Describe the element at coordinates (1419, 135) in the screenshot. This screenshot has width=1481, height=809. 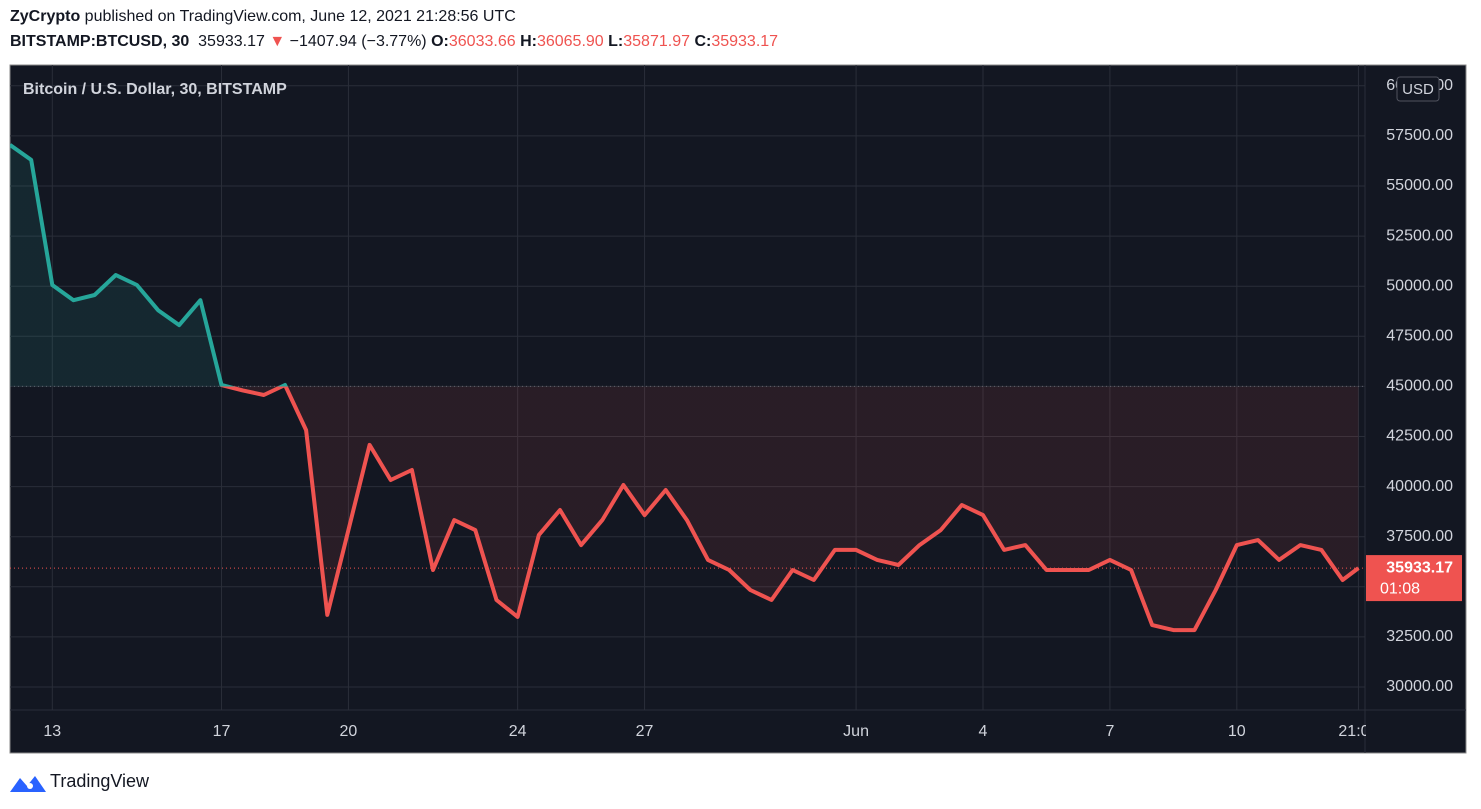
I see `y-tick-label: 57500.00` at that location.